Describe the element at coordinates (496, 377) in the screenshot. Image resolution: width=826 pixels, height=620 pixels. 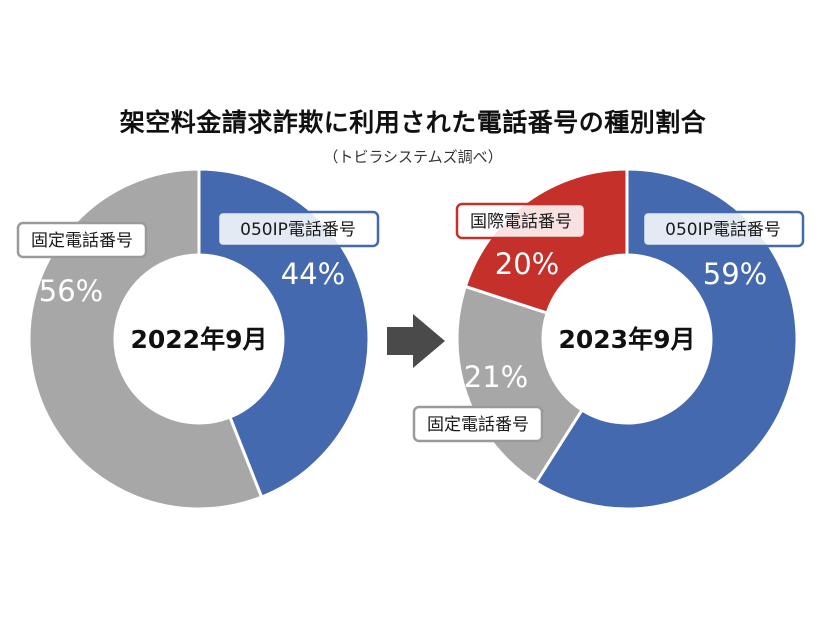
I see `percent-label-fixed: 21%` at that location.